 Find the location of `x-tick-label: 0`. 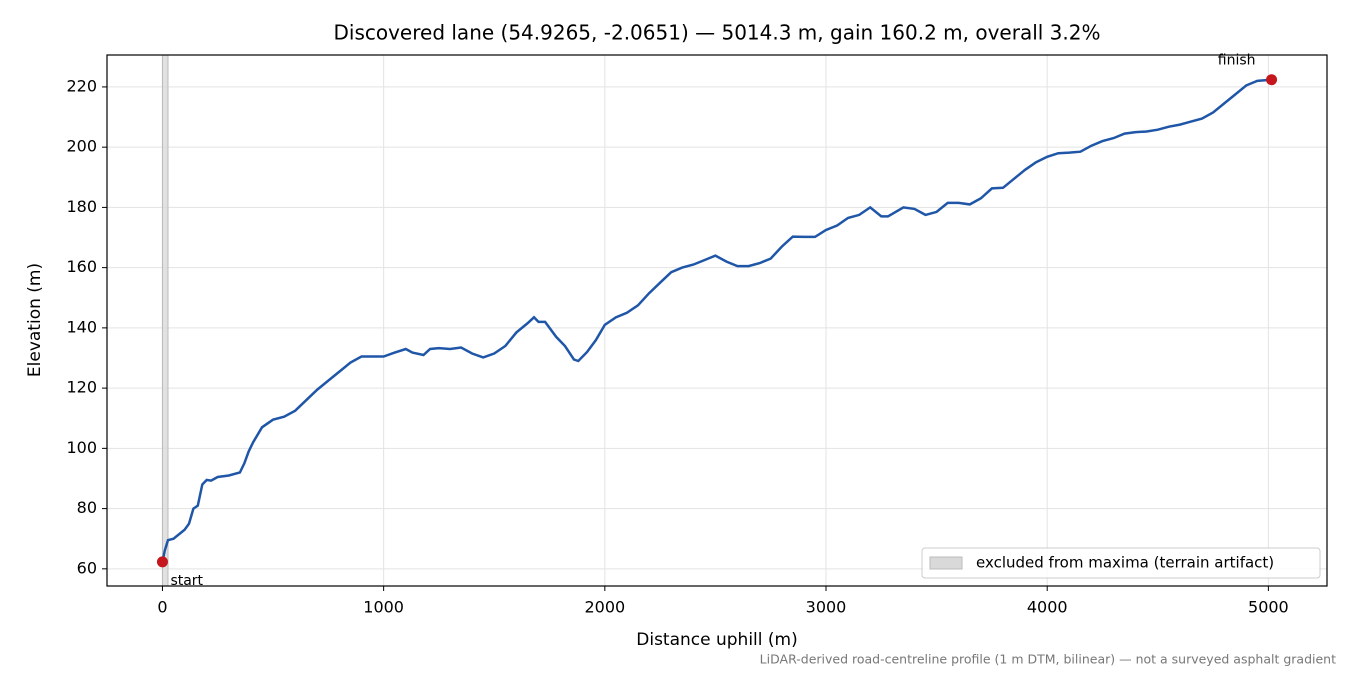

x-tick-label: 0 is located at coordinates (162, 607).